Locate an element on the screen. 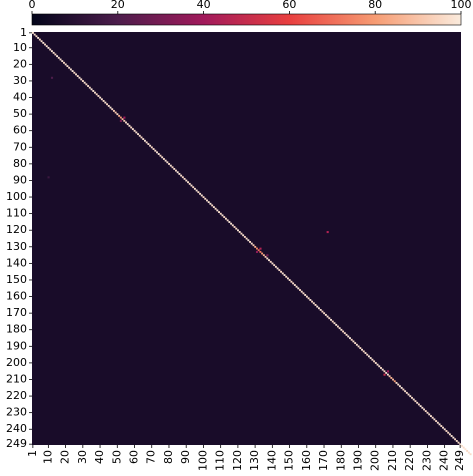 The image size is (473, 476). y-tick-label: 120 is located at coordinates (16, 229).